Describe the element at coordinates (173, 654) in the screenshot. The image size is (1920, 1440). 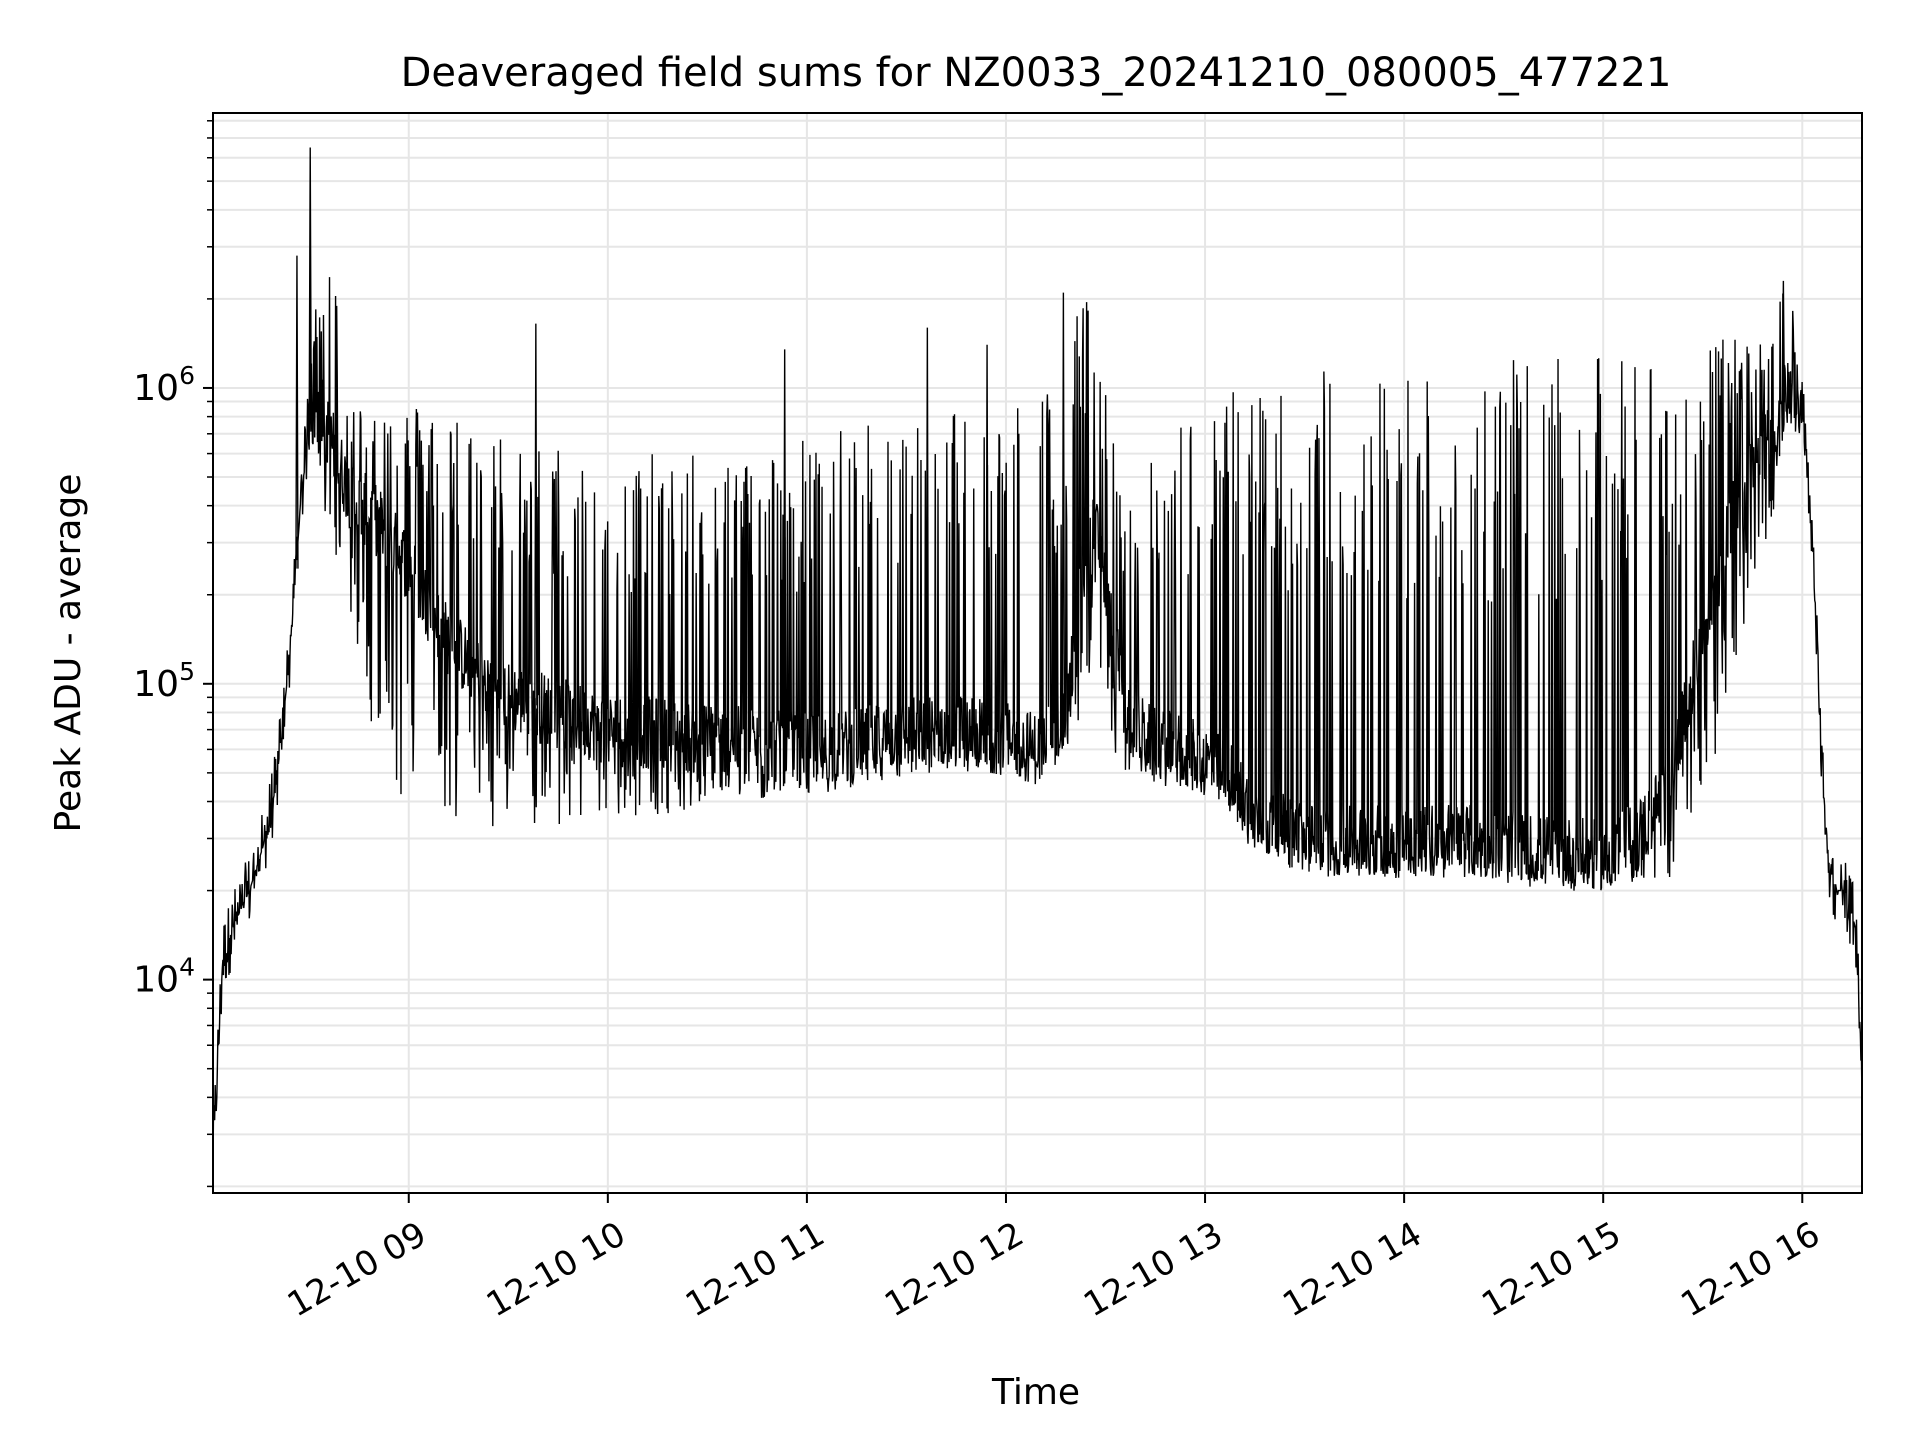
I see `y-axis: 10⁴ 10⁵ 10⁶` at that location.